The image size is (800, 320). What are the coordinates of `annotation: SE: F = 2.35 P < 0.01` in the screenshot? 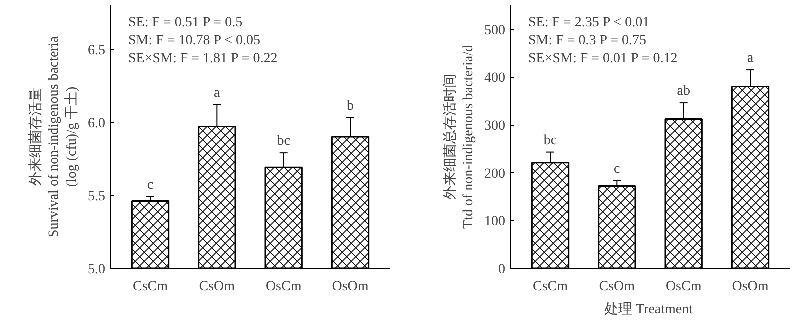 It's located at (589, 23).